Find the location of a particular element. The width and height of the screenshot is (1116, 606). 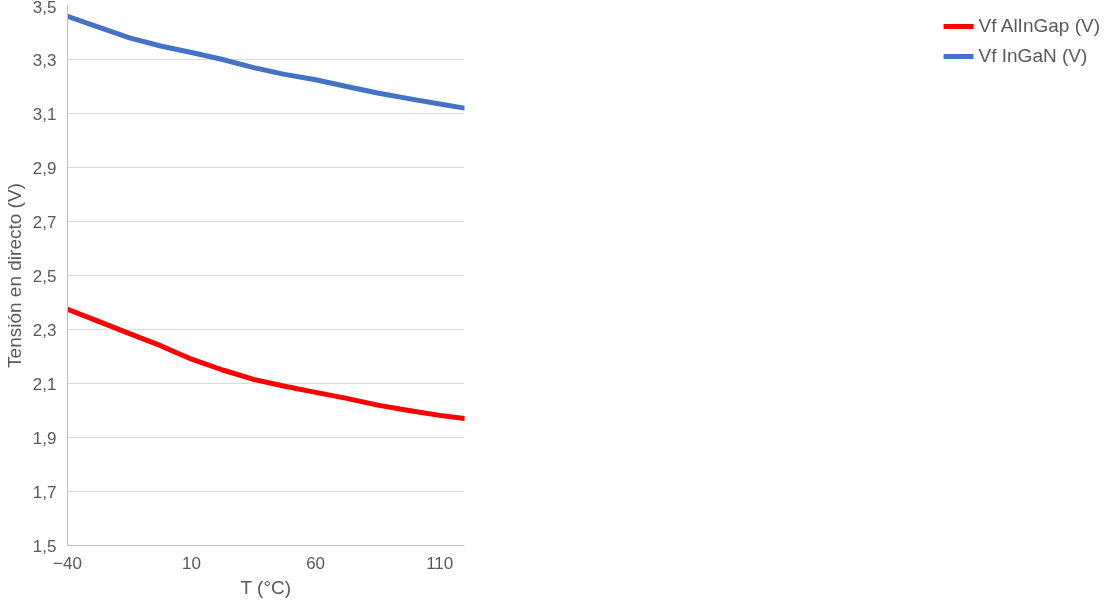

x-axis-title: T (°C) is located at coordinates (266, 587).